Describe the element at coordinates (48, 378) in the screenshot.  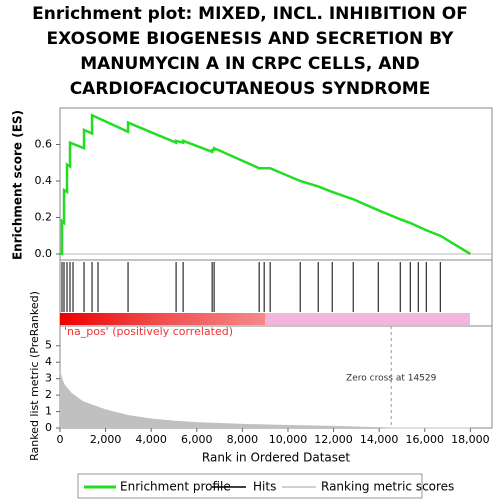
I see `y-tick-label: 3` at that location.